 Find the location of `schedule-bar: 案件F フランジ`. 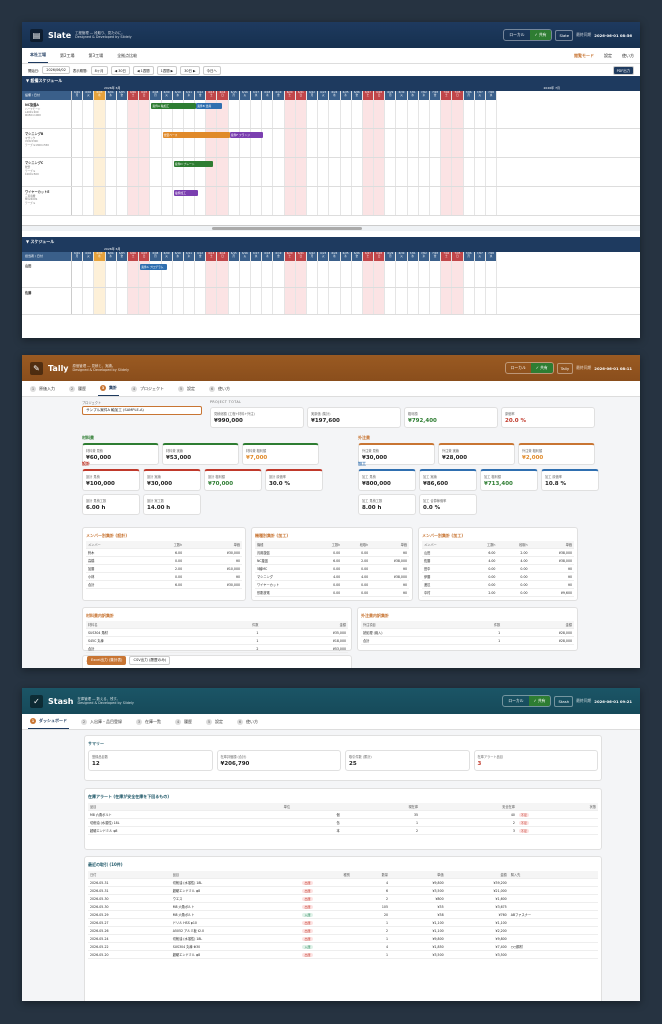

schedule-bar: 案件F フランジ is located at coordinates (246, 135).